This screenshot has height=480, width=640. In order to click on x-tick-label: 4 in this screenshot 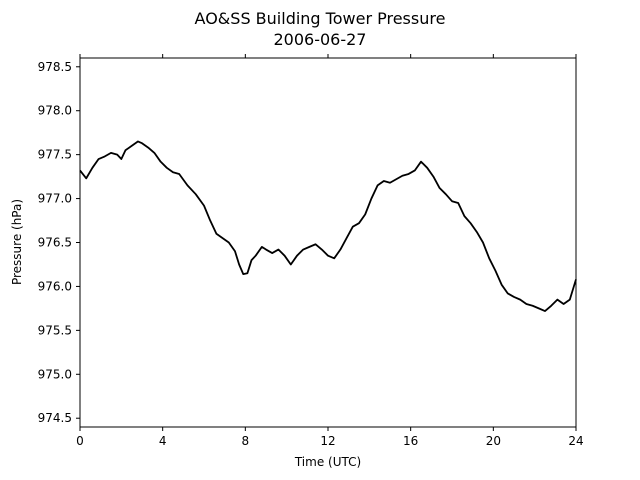, I will do `click(163, 441)`.